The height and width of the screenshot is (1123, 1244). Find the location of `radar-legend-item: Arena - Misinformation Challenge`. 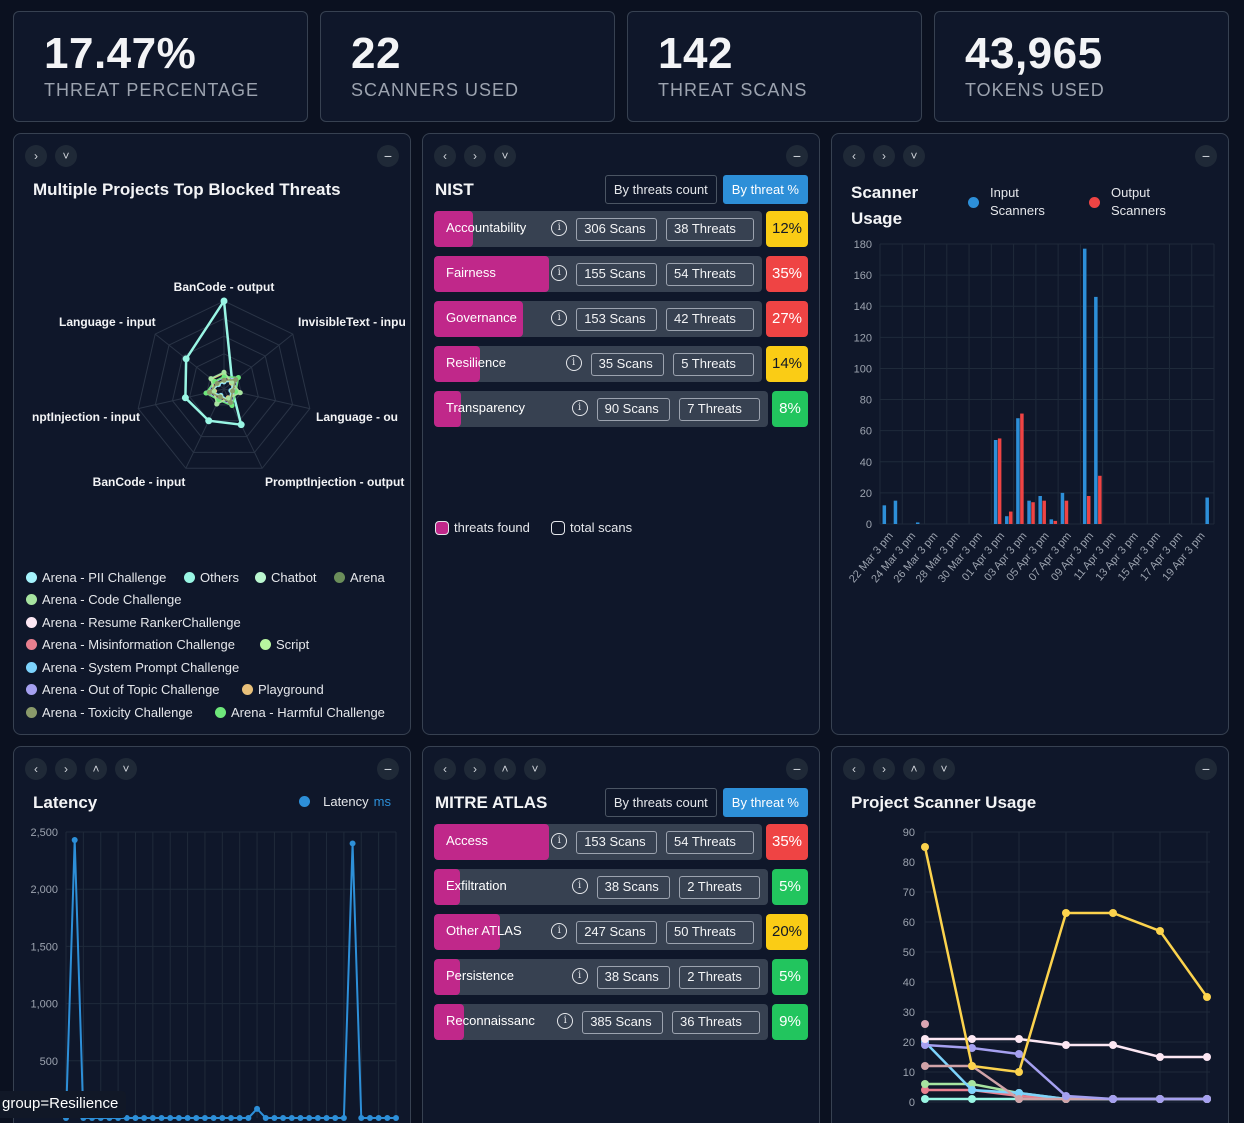

radar-legend-item: Arena - Misinformation Challenge is located at coordinates (130, 644).